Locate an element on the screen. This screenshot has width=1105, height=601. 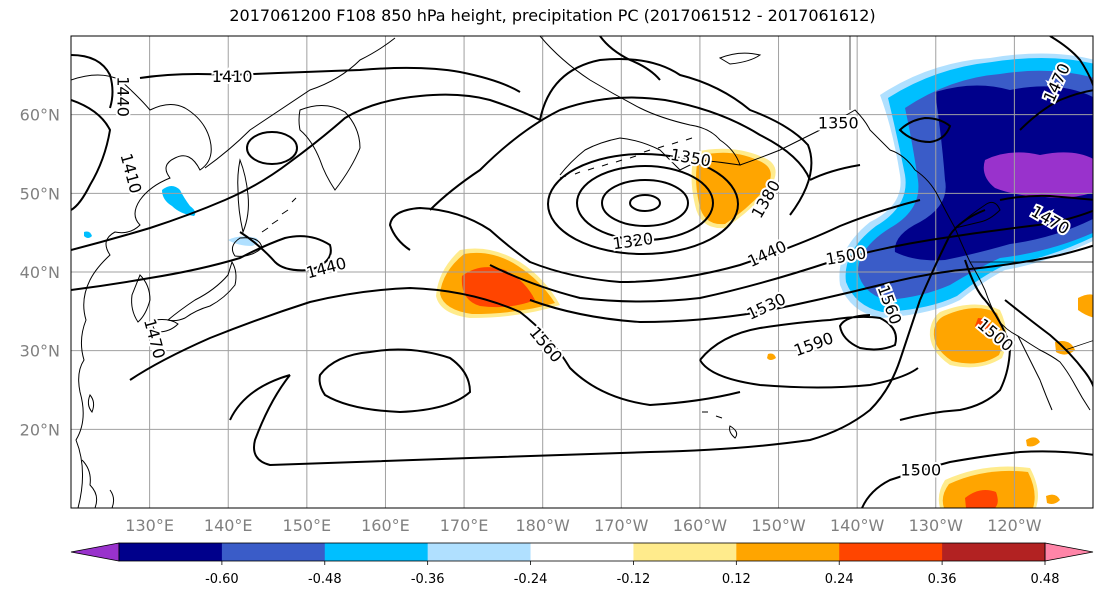
lat-tick-label: 30°N is located at coordinates (40, 351).